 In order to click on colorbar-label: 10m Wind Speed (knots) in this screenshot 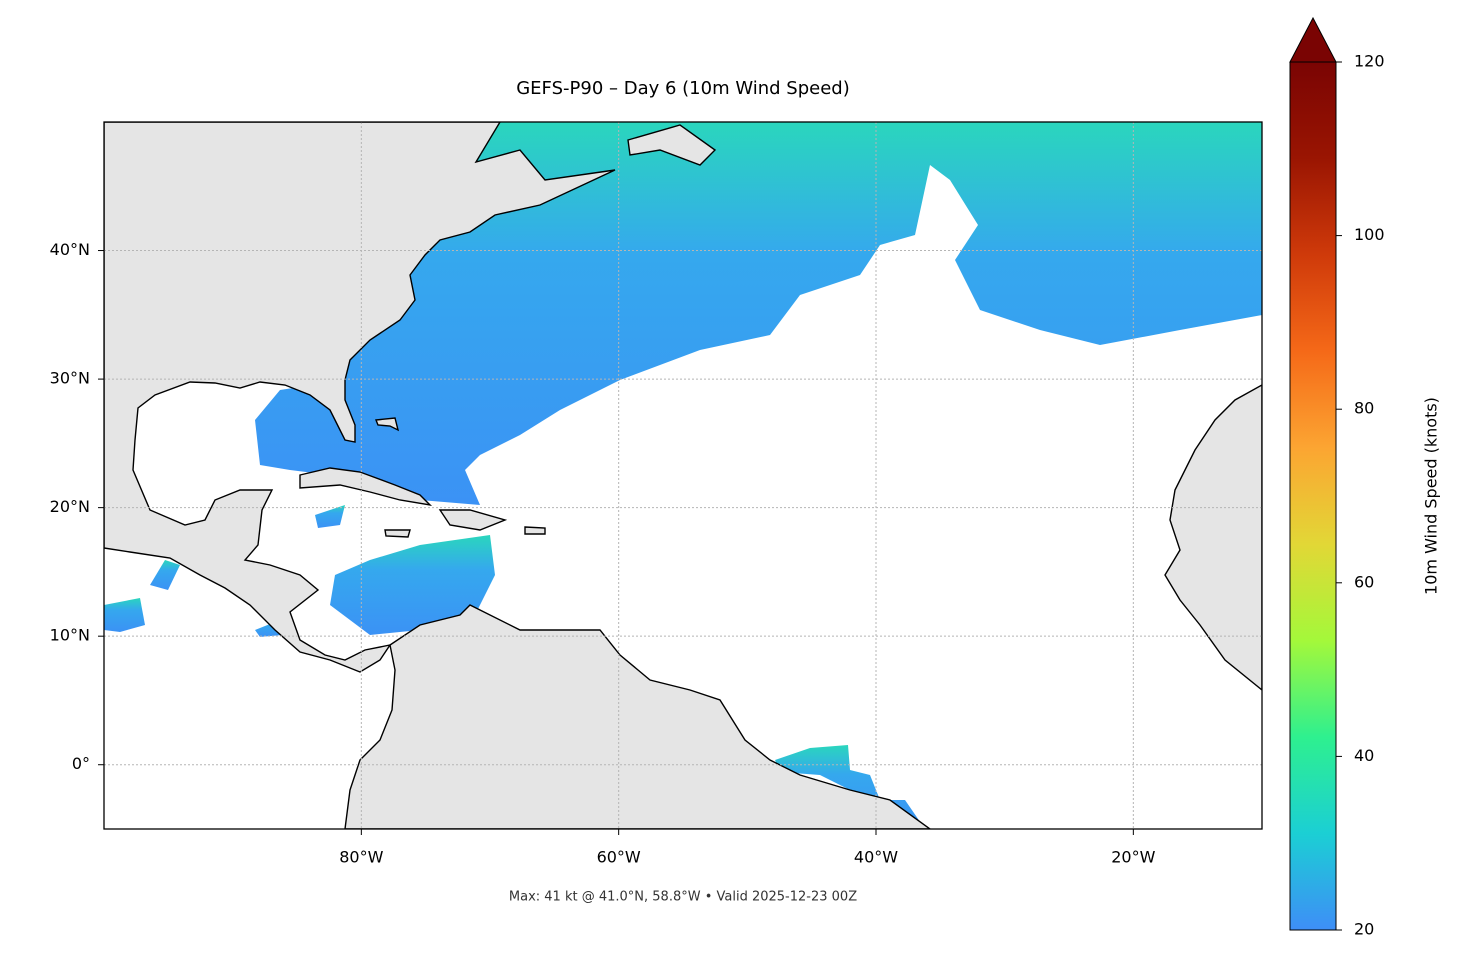, I will do `click(1431, 496)`.